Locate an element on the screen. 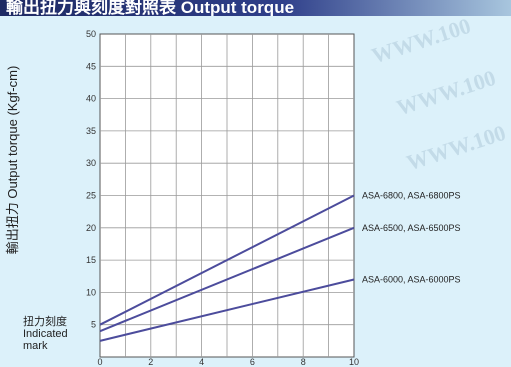  x-tick-label: 8 is located at coordinates (303, 362).